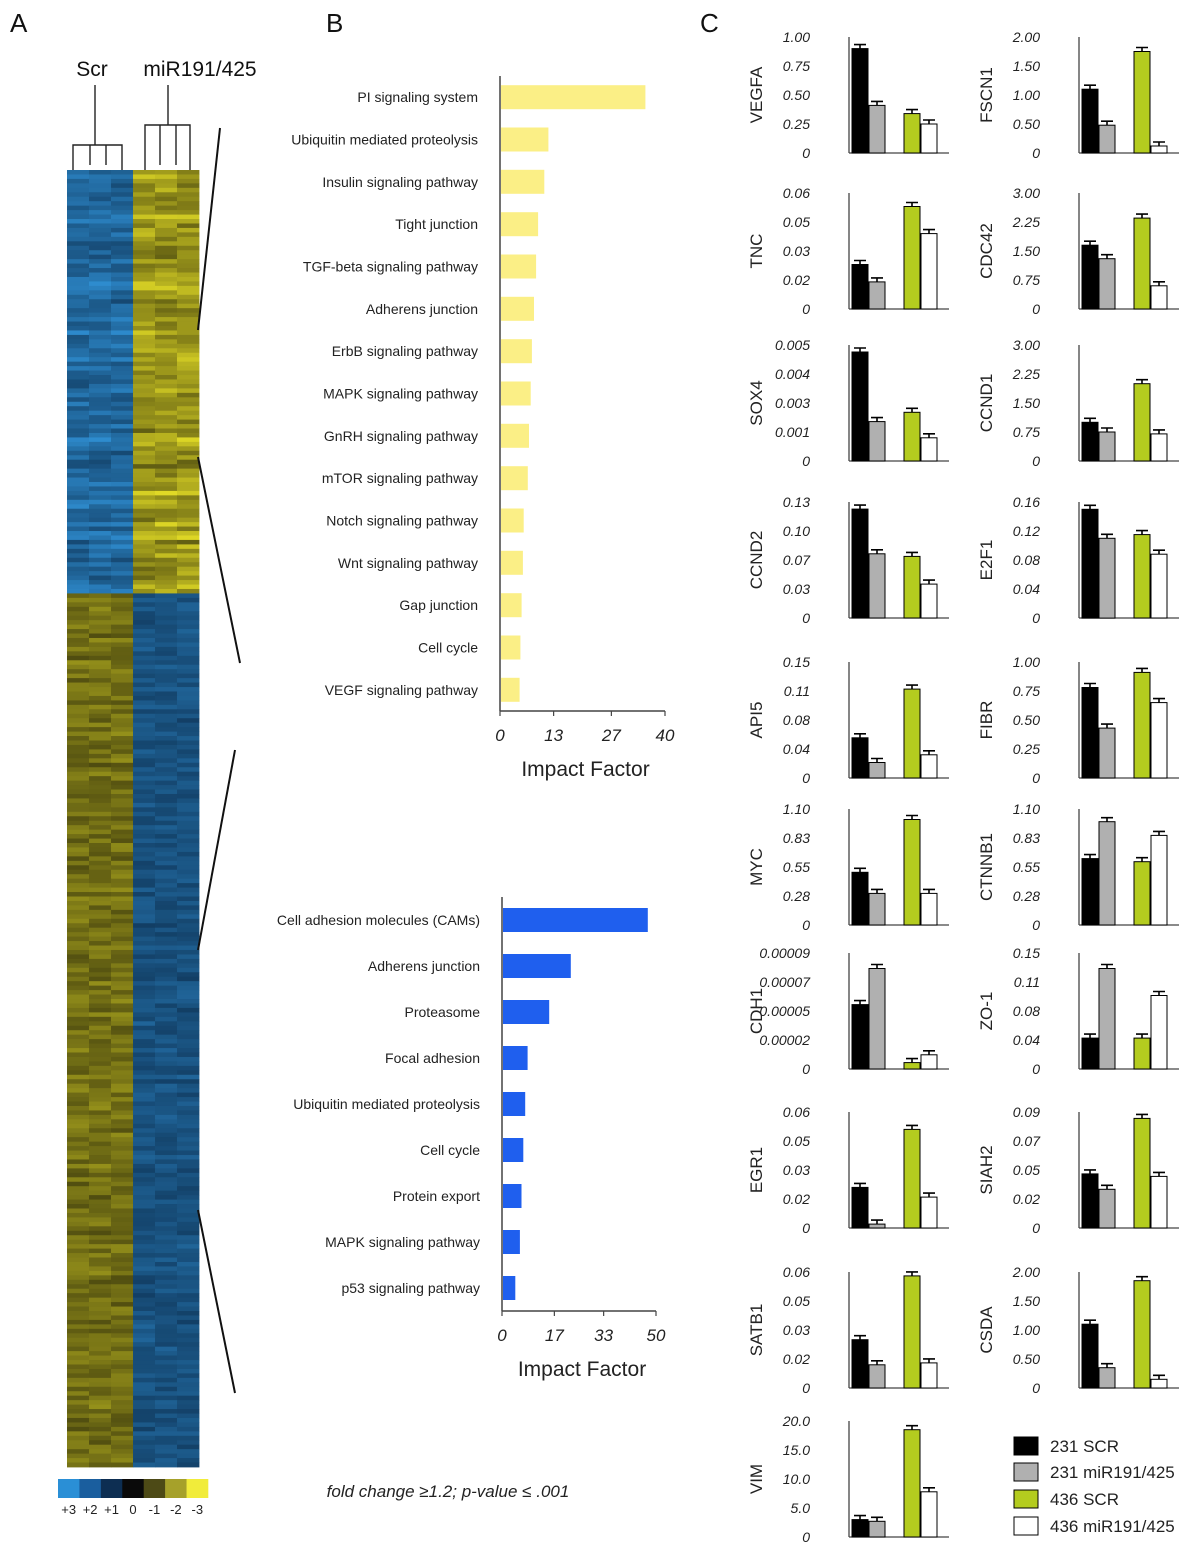 The image size is (1200, 1543). I want to click on pathway-label: MAPK signaling pathway, so click(402, 1242).